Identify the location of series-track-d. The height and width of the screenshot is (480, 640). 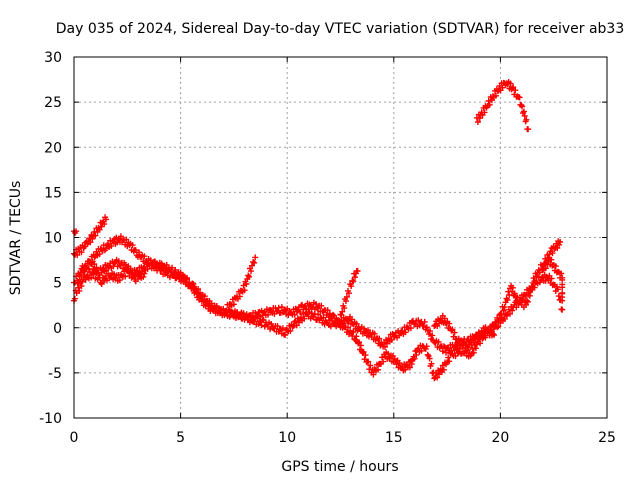
(111, 280).